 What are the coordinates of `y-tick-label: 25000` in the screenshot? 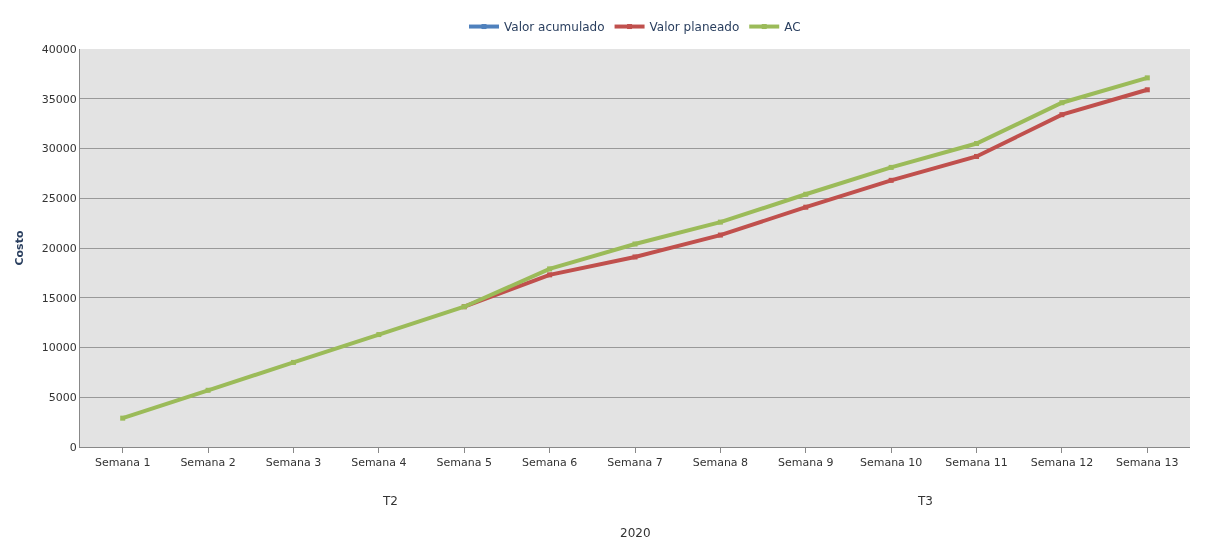 It's located at (59, 199).